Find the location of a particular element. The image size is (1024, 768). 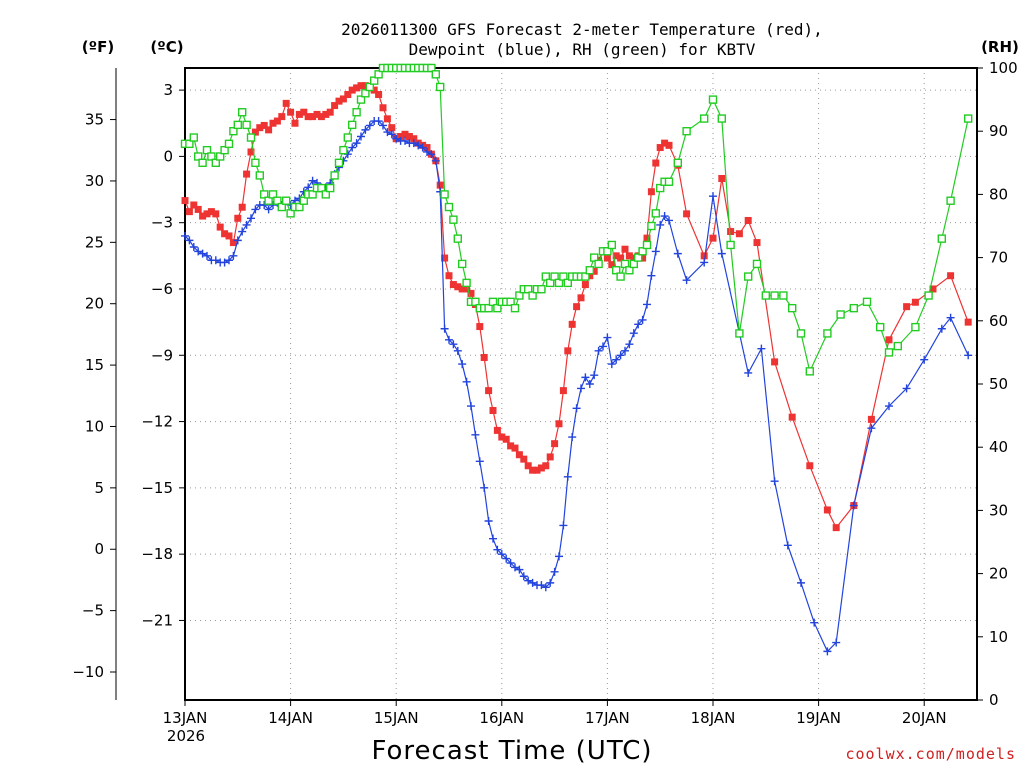

celsius-tick-label: −6 is located at coordinates (162, 289).